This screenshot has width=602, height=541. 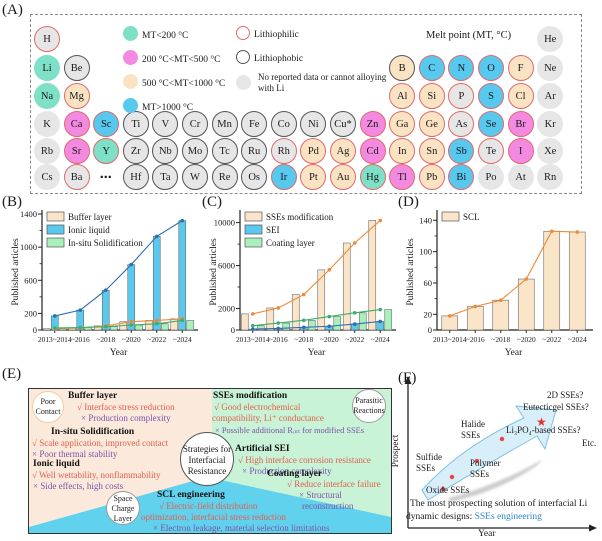 I want to click on grey-swatch, so click(x=243, y=82).